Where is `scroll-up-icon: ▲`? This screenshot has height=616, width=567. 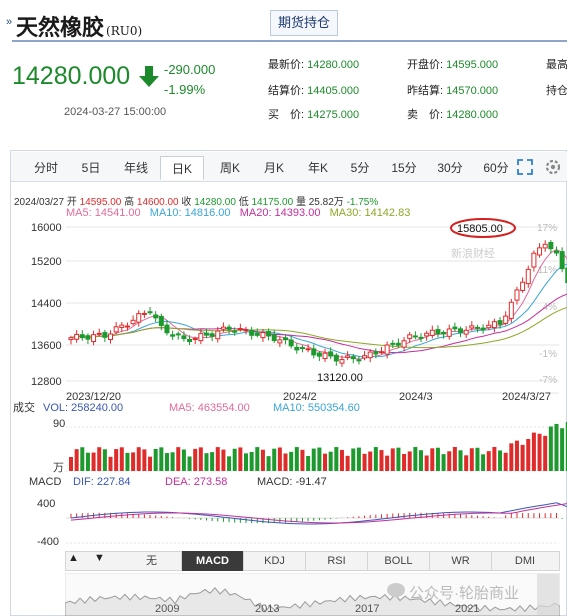 scroll-up-icon: ▲ is located at coordinates (73, 558).